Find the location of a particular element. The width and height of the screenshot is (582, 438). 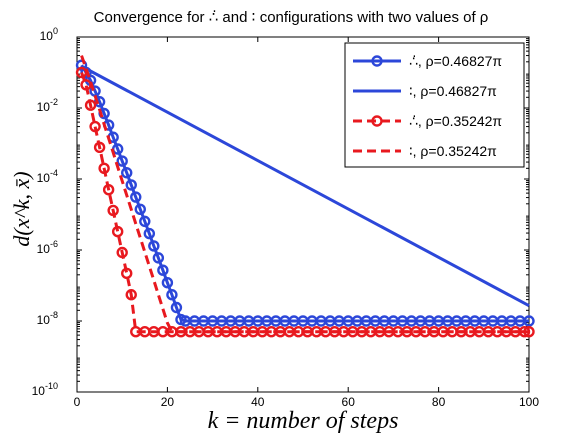

y-axis-label-text: d(x^k, x̄) is located at coordinates (21, 208).